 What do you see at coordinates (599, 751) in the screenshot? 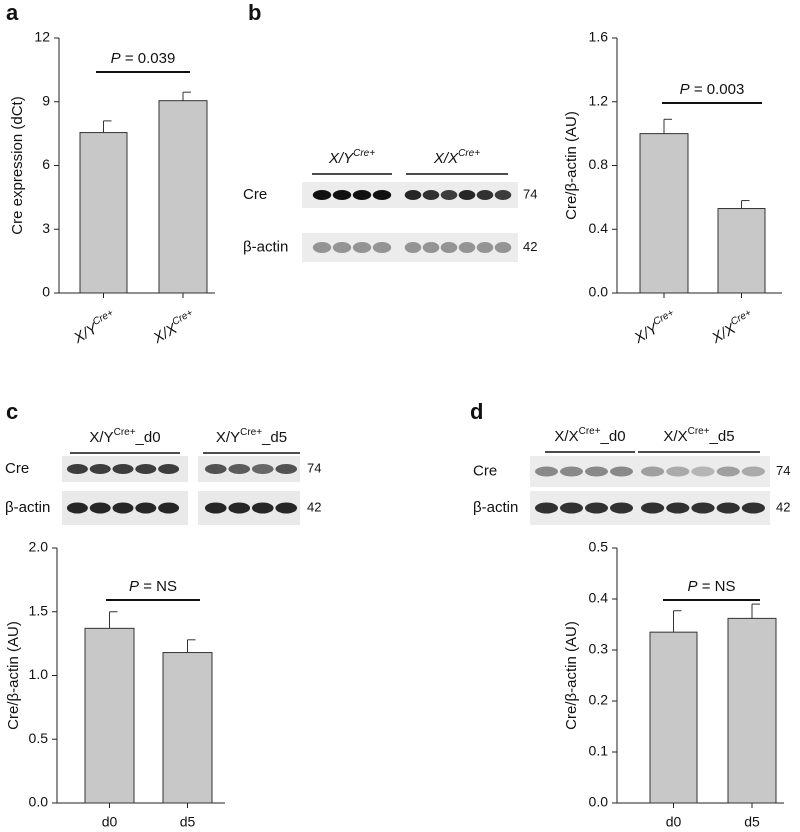
I see `y-tick-label: 0.1` at bounding box center [599, 751].